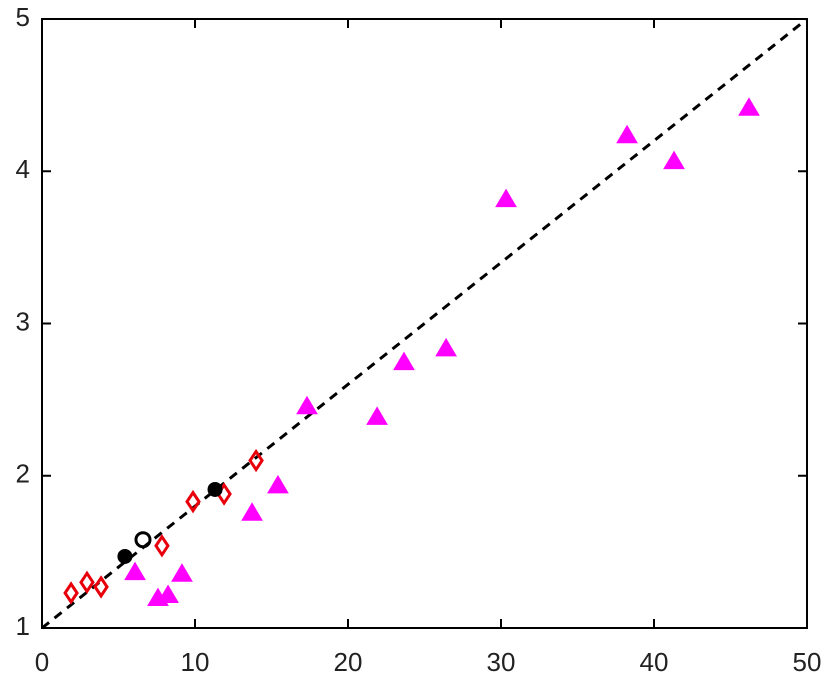 This screenshot has width=830, height=688. What do you see at coordinates (23, 321) in the screenshot?
I see `y-tick-label: 3` at bounding box center [23, 321].